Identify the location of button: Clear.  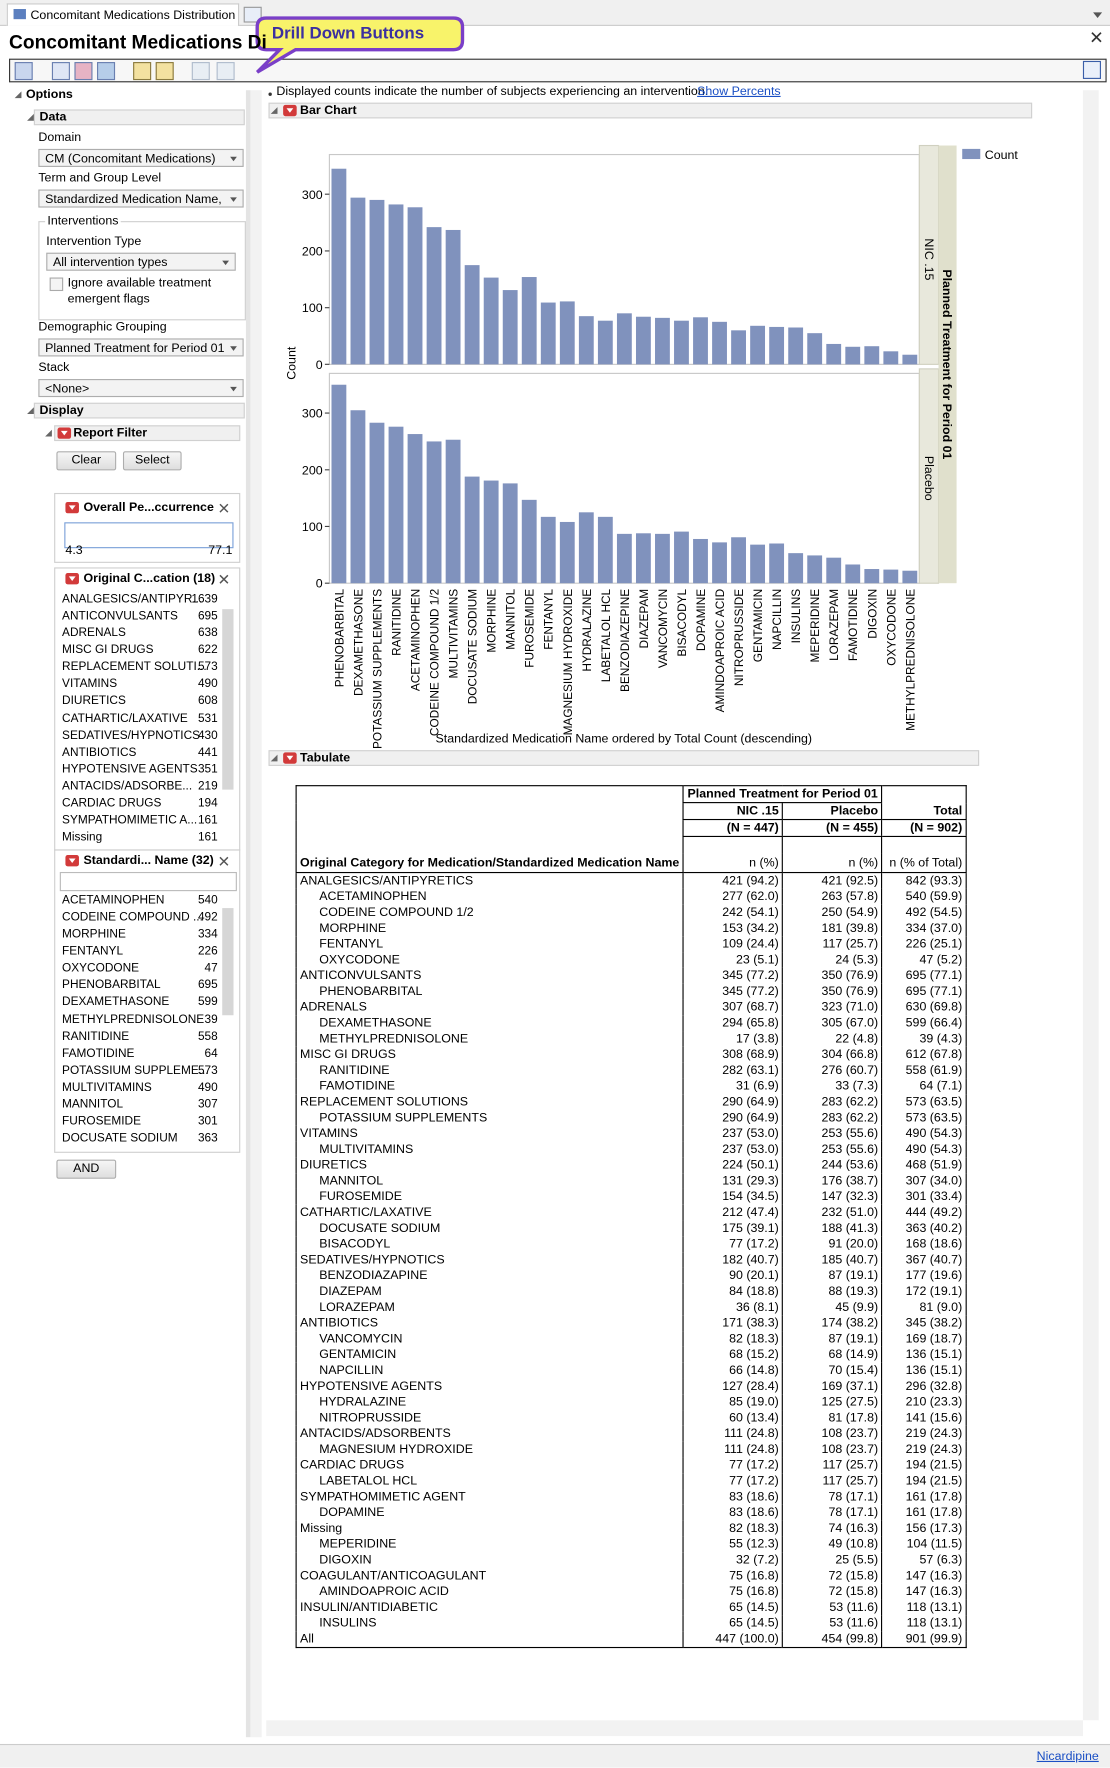
(86, 461).